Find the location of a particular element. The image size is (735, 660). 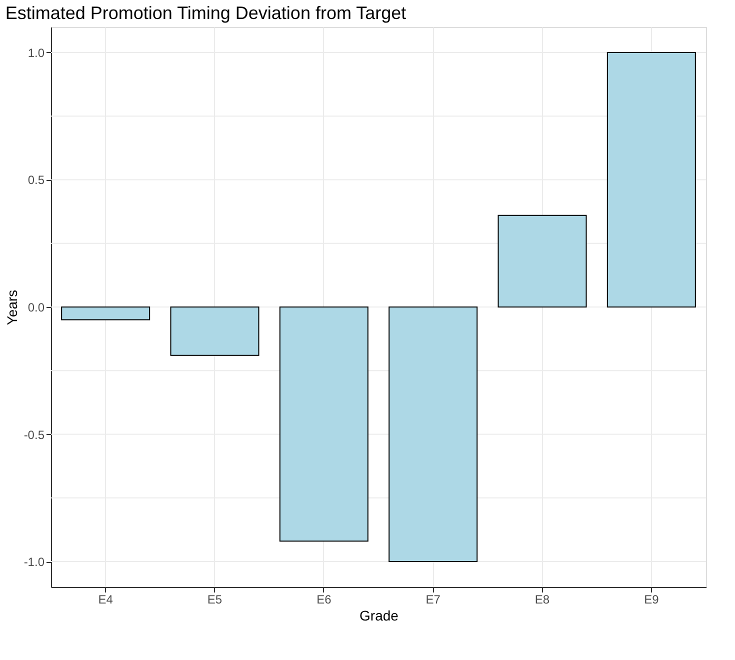

x-tick-label: E7 is located at coordinates (433, 599).